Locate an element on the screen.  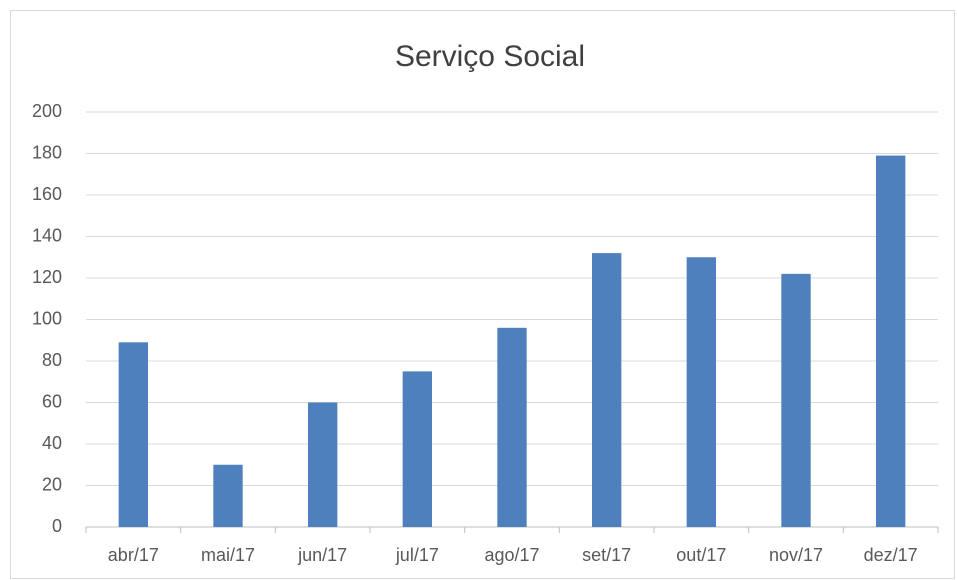
chart-title: Serviço Social is located at coordinates (490, 56).